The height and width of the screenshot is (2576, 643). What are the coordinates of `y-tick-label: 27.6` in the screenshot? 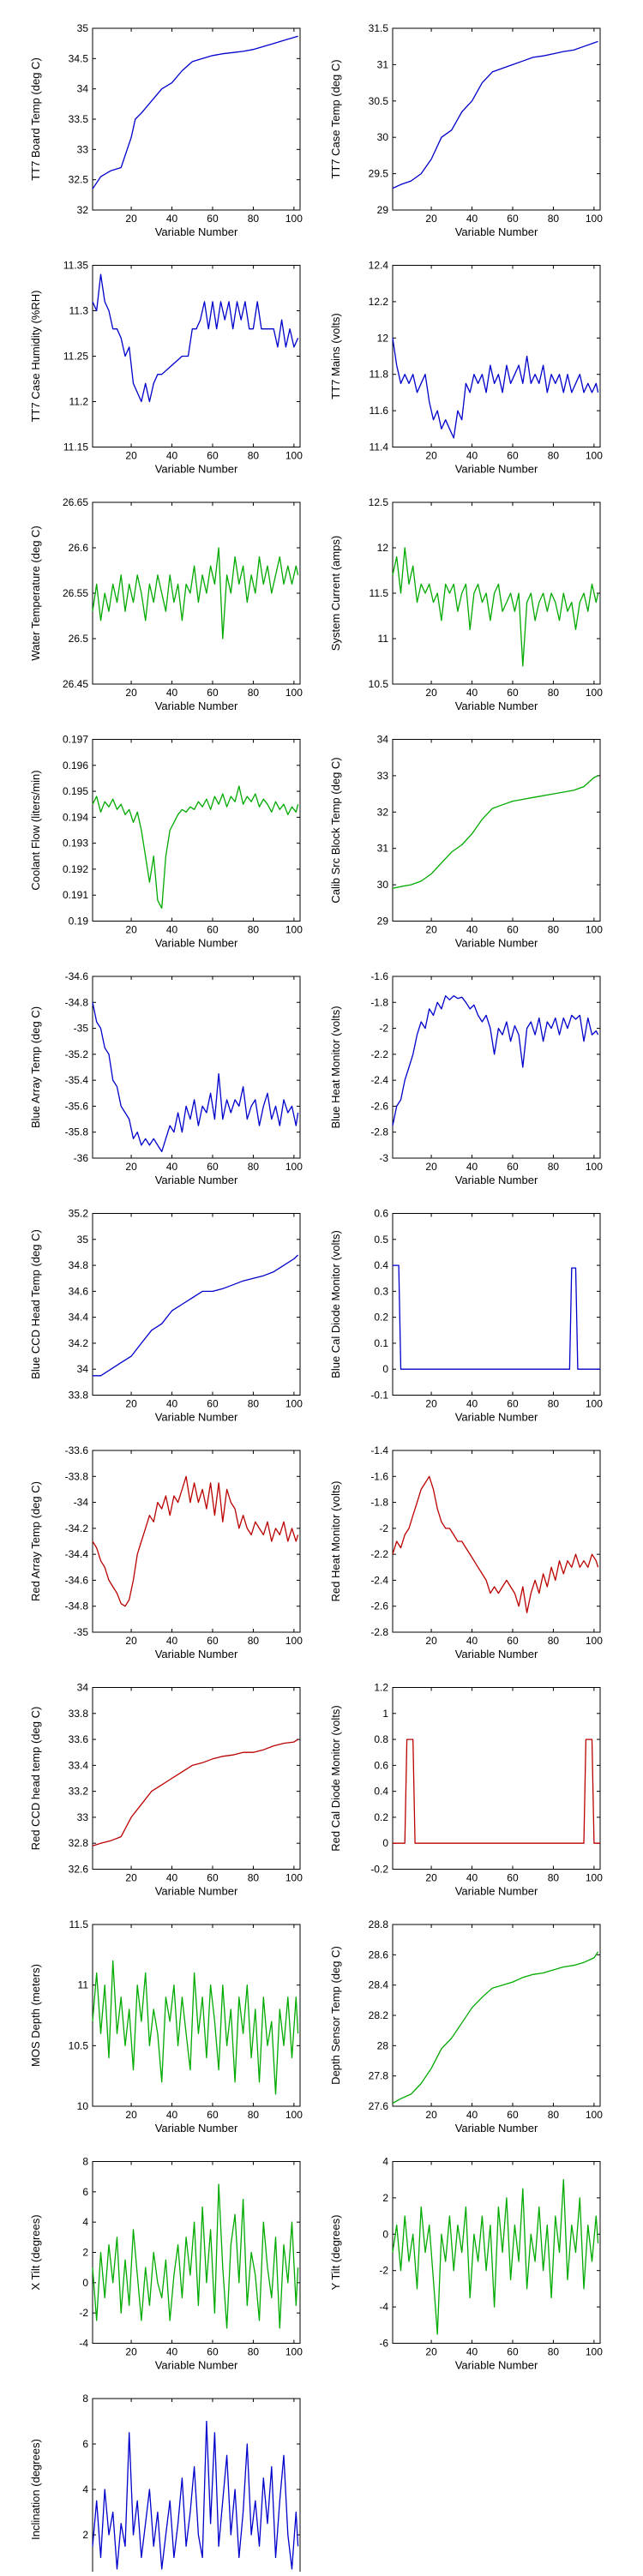 It's located at (379, 2106).